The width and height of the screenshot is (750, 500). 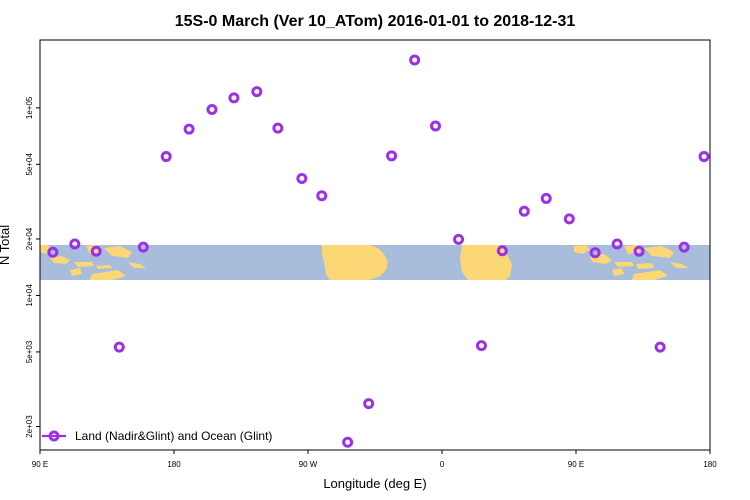 I want to click on x-axis: 90 E 180 90 W 0 90 E 180, so click(x=374, y=459).